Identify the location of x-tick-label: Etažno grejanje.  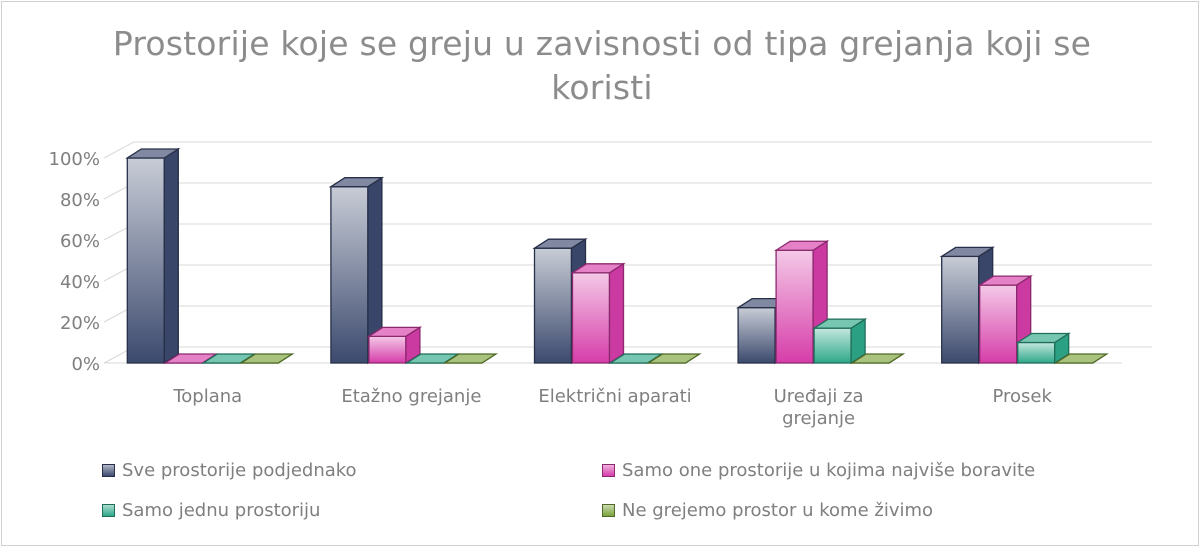
(411, 396).